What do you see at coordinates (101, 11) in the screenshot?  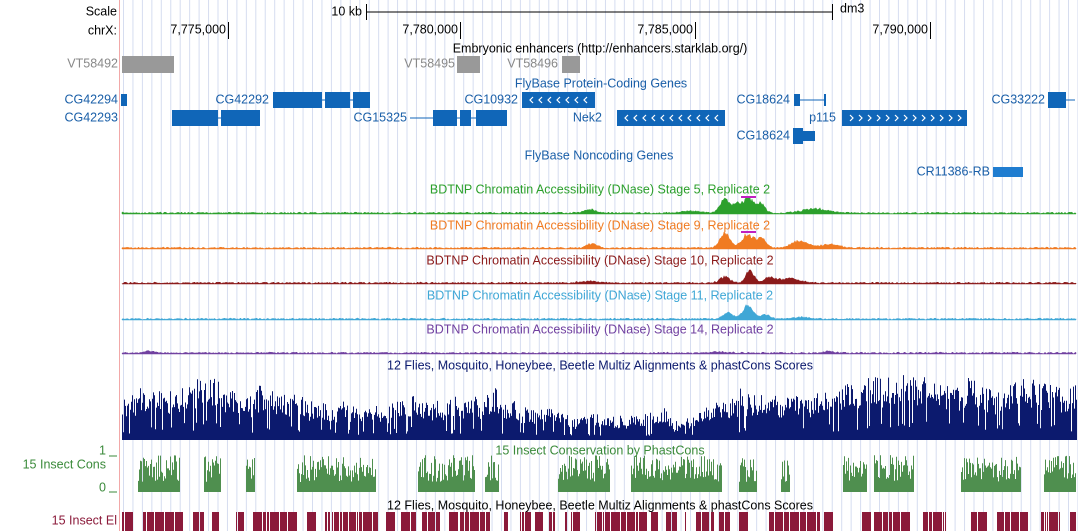 I see `scale-label: Scale` at bounding box center [101, 11].